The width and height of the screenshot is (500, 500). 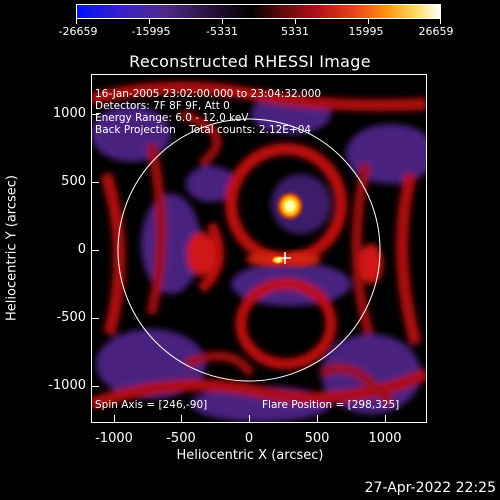 I want to click on info-method-counts: Back Projection Total counts: 2.12E+04, so click(x=203, y=130).